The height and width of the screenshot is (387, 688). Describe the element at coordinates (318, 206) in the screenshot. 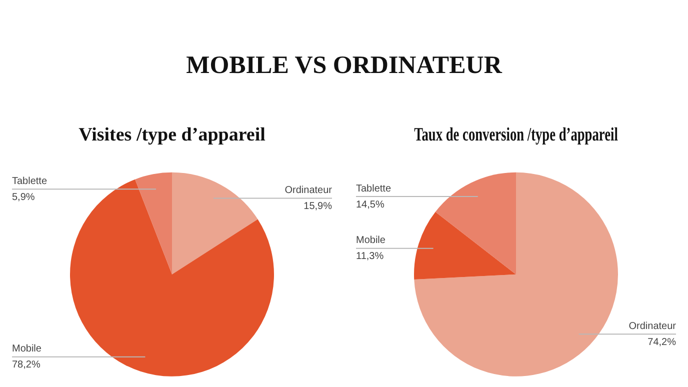

I see `data-label: 15,9%` at that location.